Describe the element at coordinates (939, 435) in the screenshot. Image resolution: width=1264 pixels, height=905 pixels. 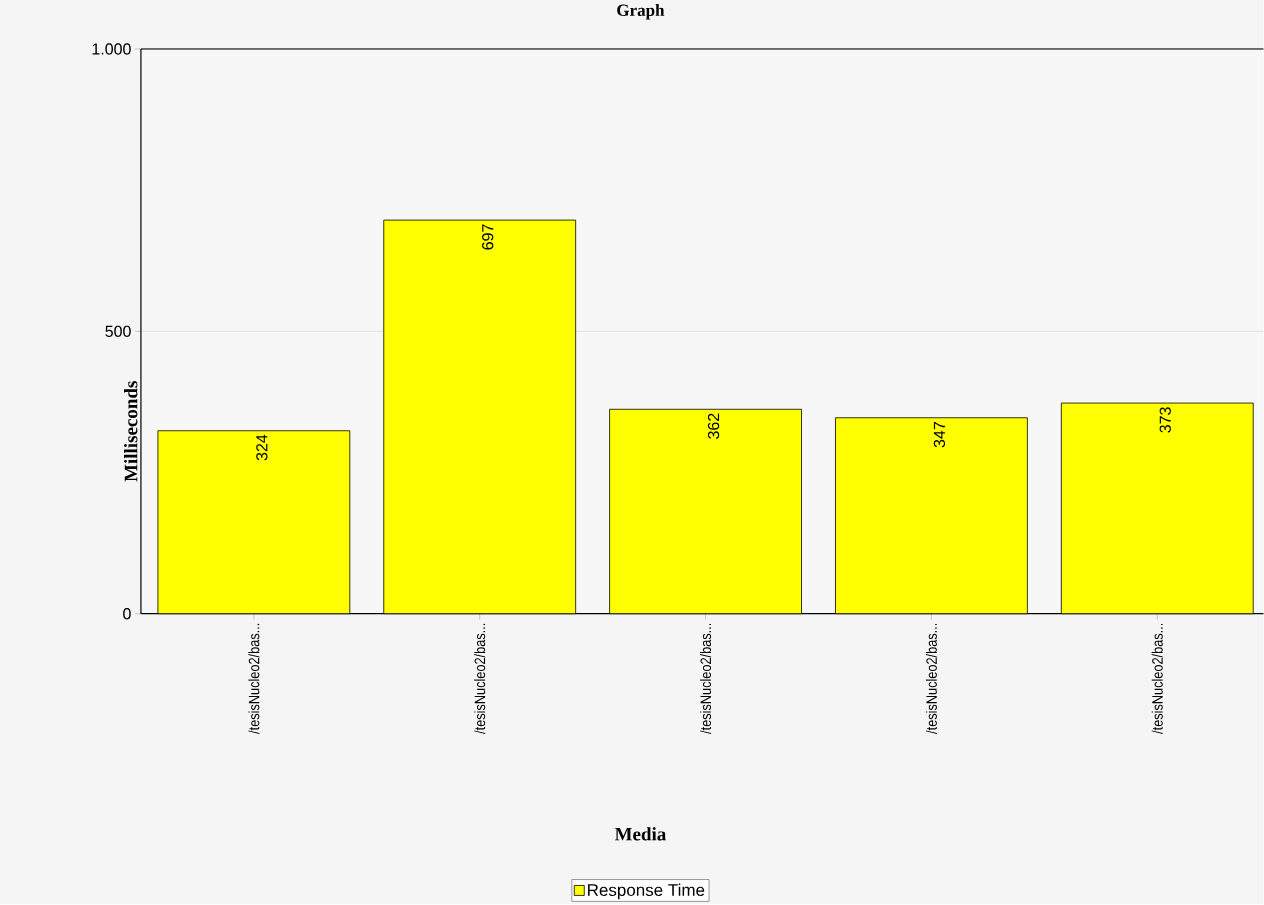
I see `data-label: 347` at that location.